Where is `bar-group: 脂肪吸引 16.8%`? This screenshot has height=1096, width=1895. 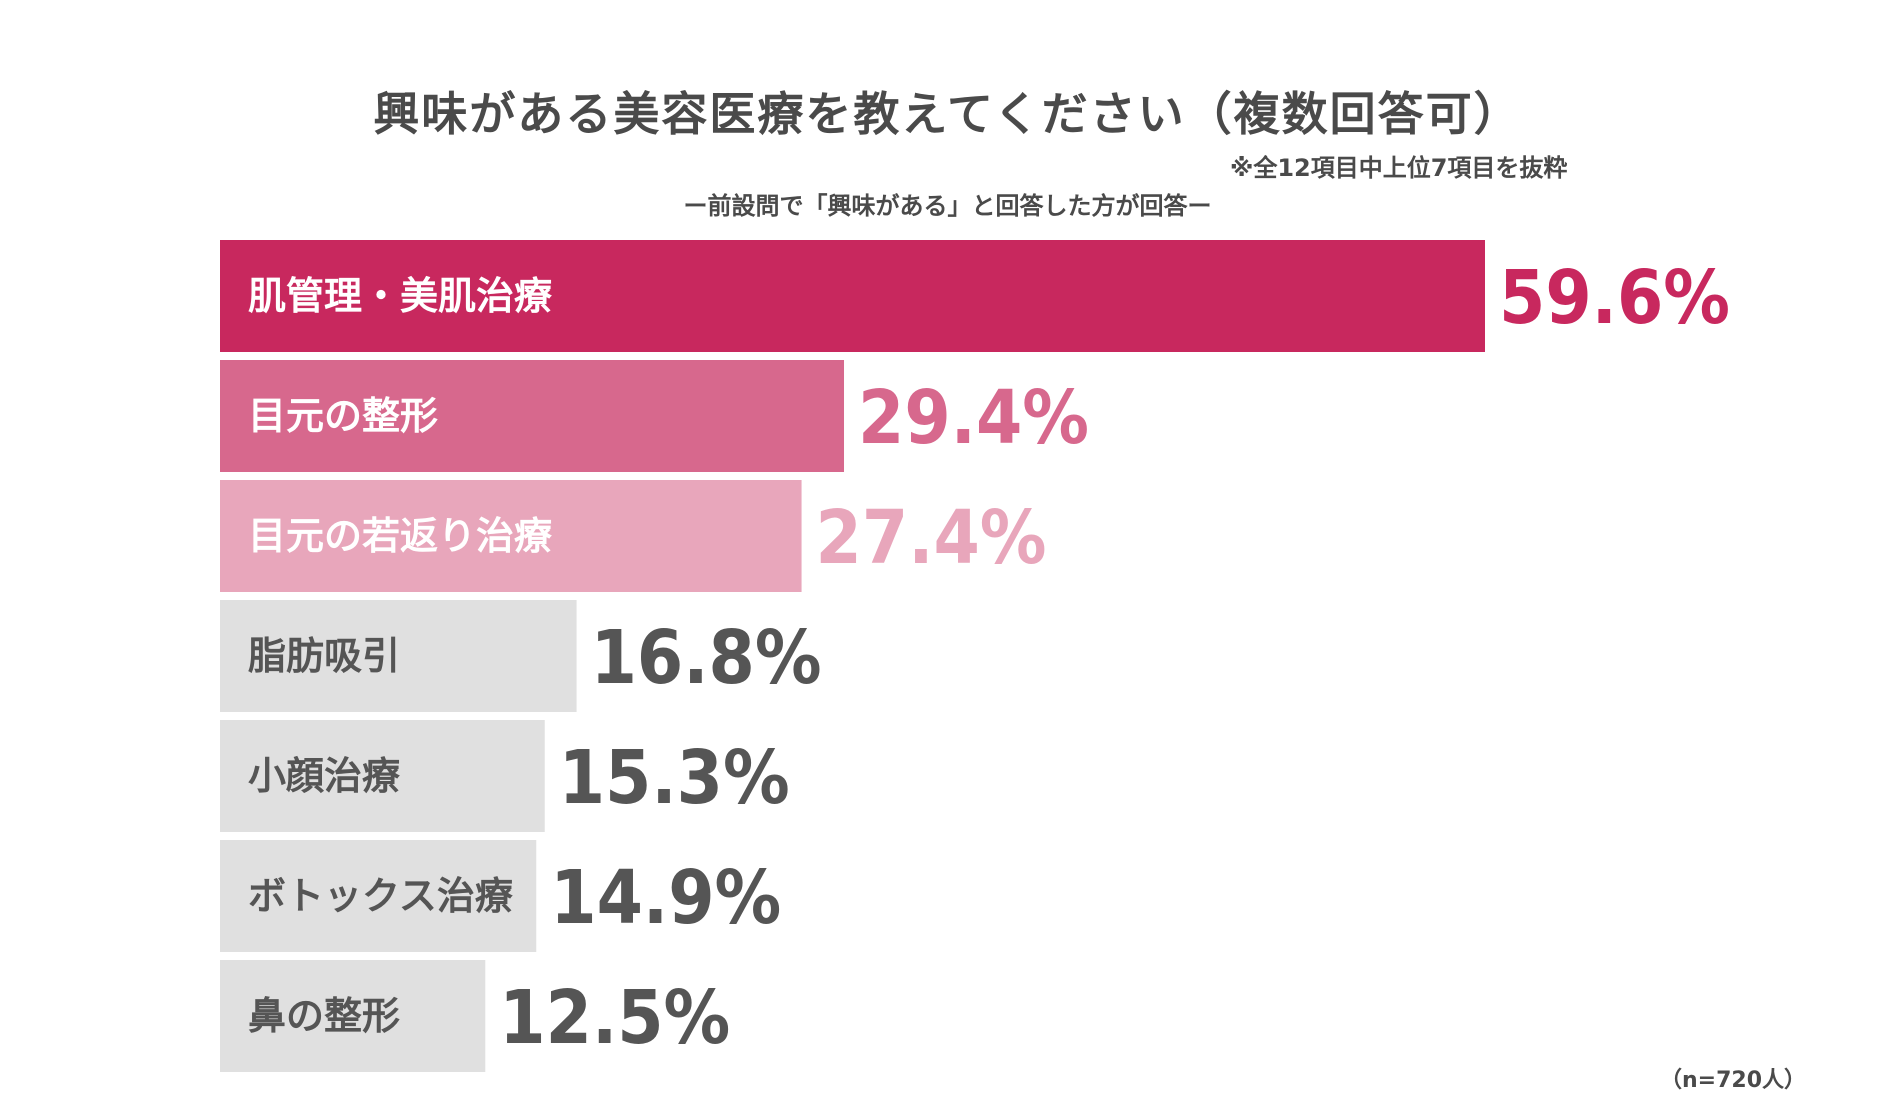 bar-group: 脂肪吸引 16.8% is located at coordinates (521, 656).